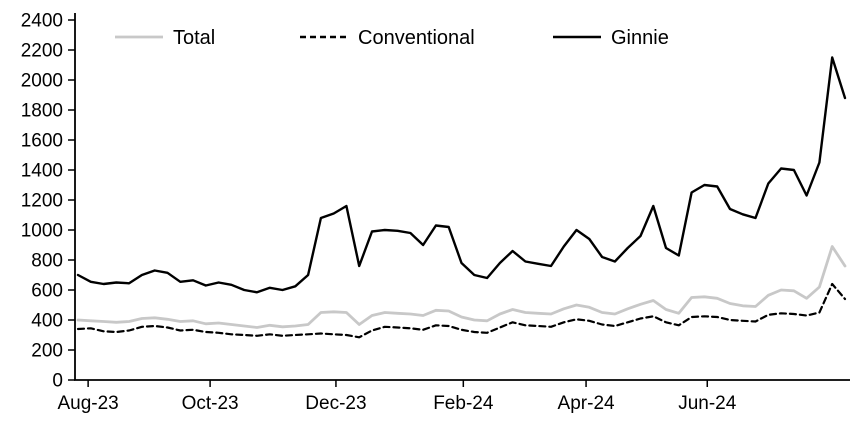 The height and width of the screenshot is (434, 852). Describe the element at coordinates (42, 21) in the screenshot. I see `y-tick-label: 2400` at that location.